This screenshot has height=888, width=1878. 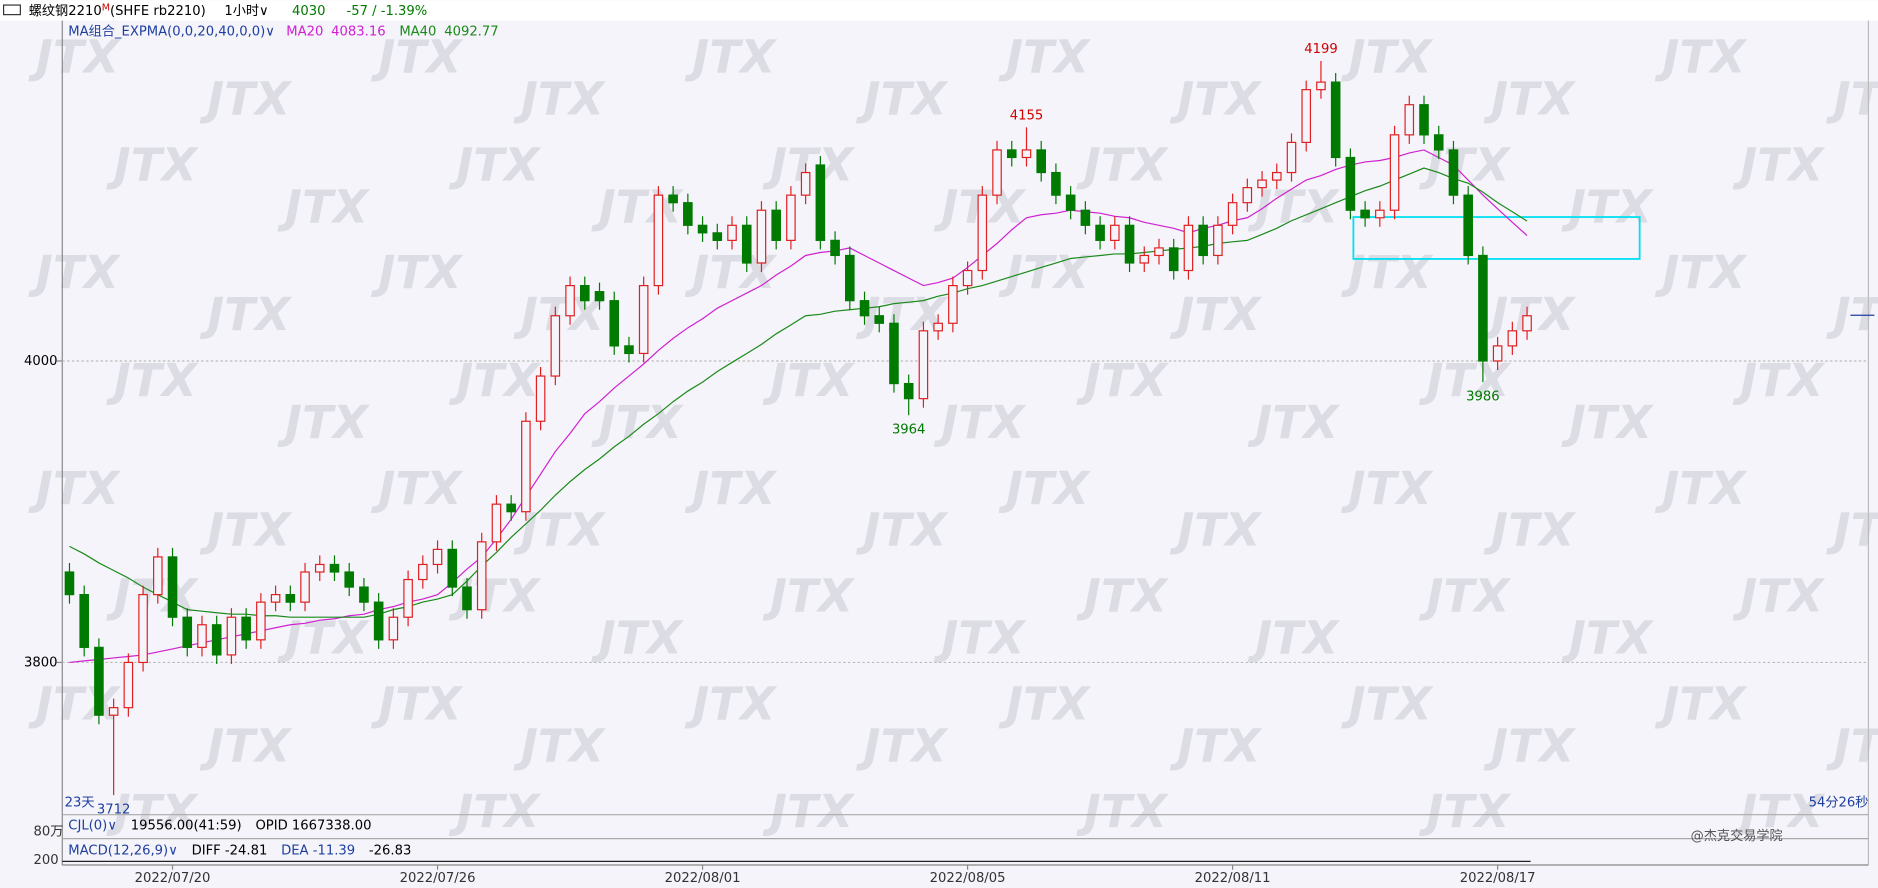 What do you see at coordinates (118, 851) in the screenshot?
I see `macd-name: MACD(12,26,9)` at bounding box center [118, 851].